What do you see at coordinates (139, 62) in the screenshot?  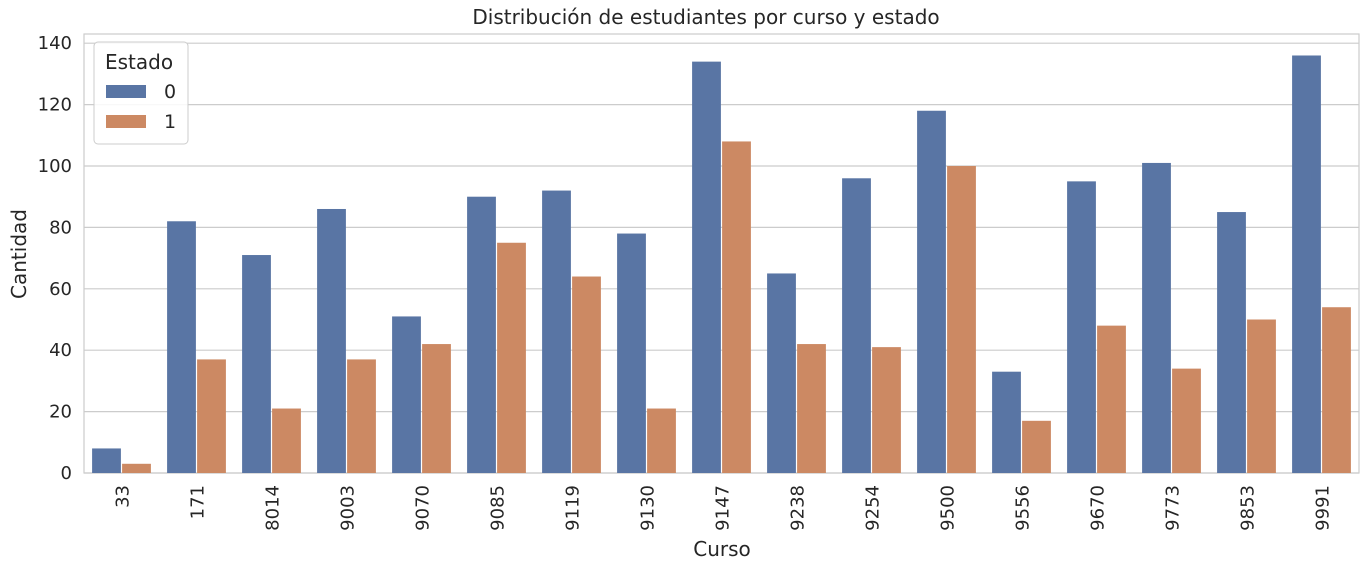 I see `legend-title: Estado` at bounding box center [139, 62].